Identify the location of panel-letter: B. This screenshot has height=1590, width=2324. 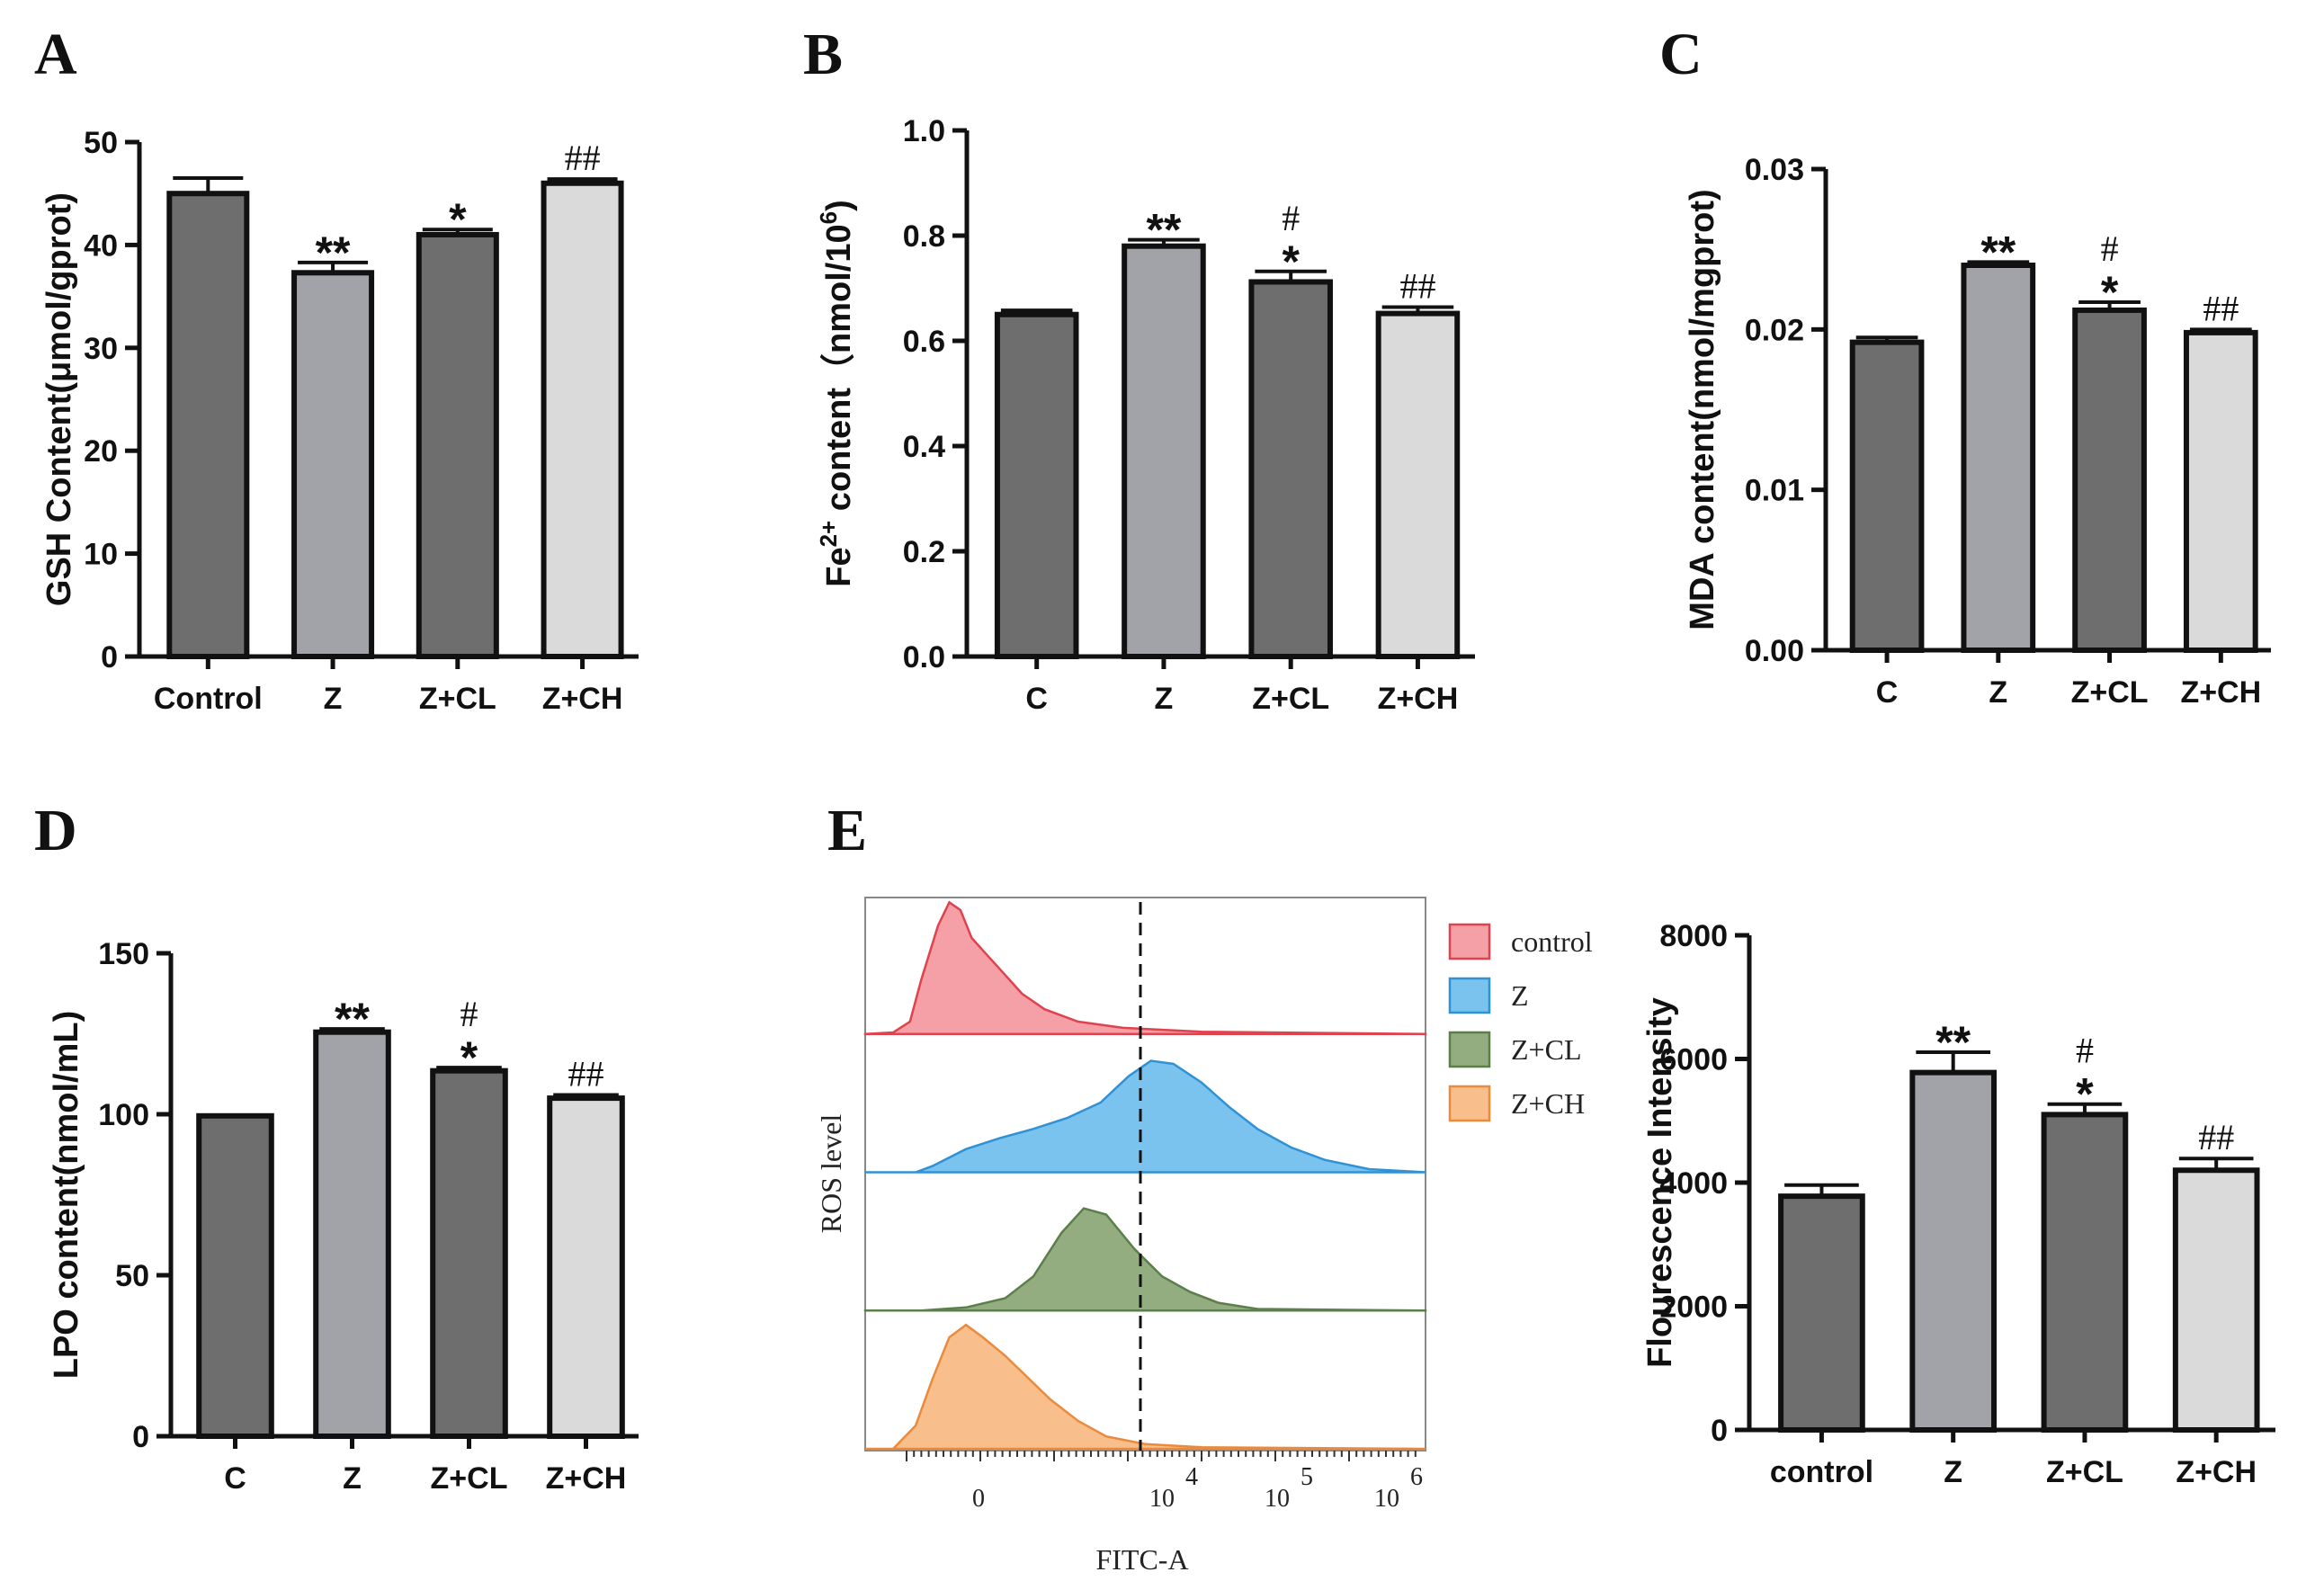
(823, 54).